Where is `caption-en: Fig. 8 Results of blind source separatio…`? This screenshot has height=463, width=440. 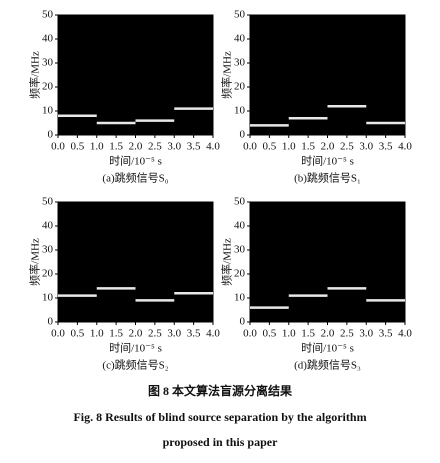 caption-en: Fig. 8 Results of blind source separatio… is located at coordinates (219, 417).